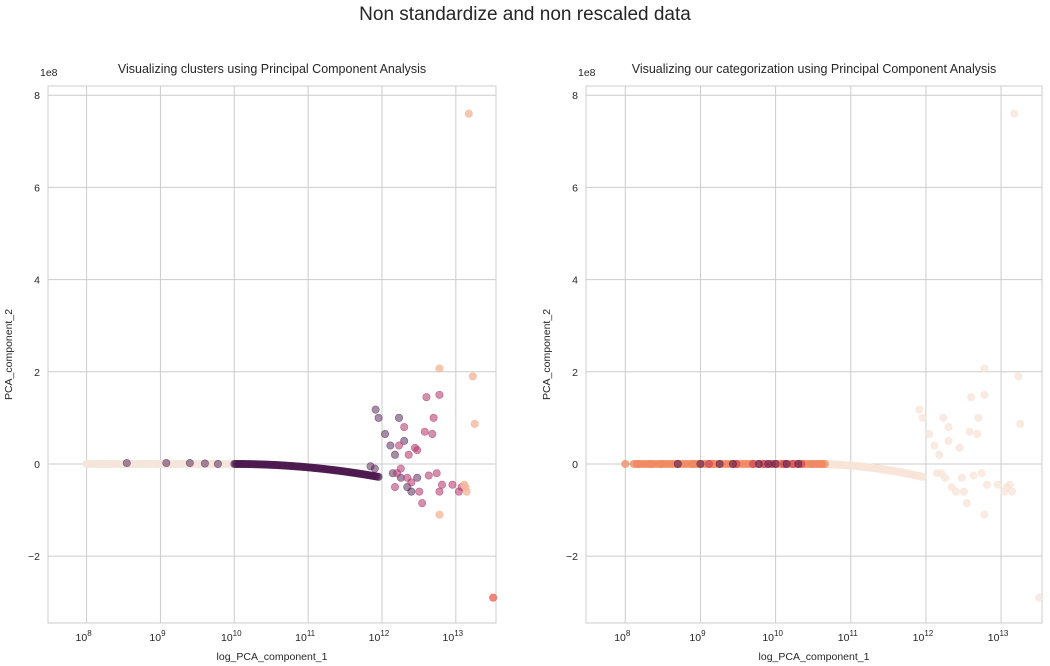 The height and width of the screenshot is (666, 1050). I want to click on x-tick-label: 10⁹, so click(697, 636).